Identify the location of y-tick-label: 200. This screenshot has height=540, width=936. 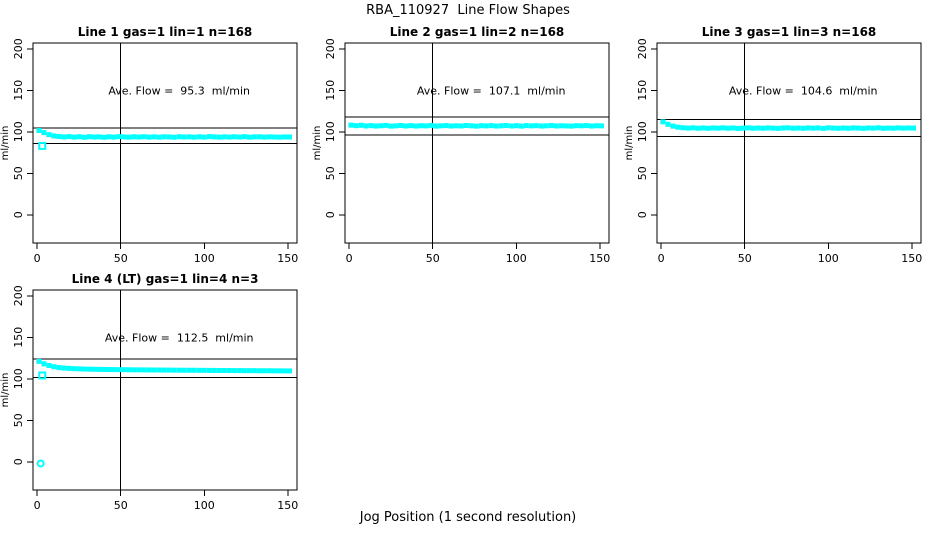
(18, 48).